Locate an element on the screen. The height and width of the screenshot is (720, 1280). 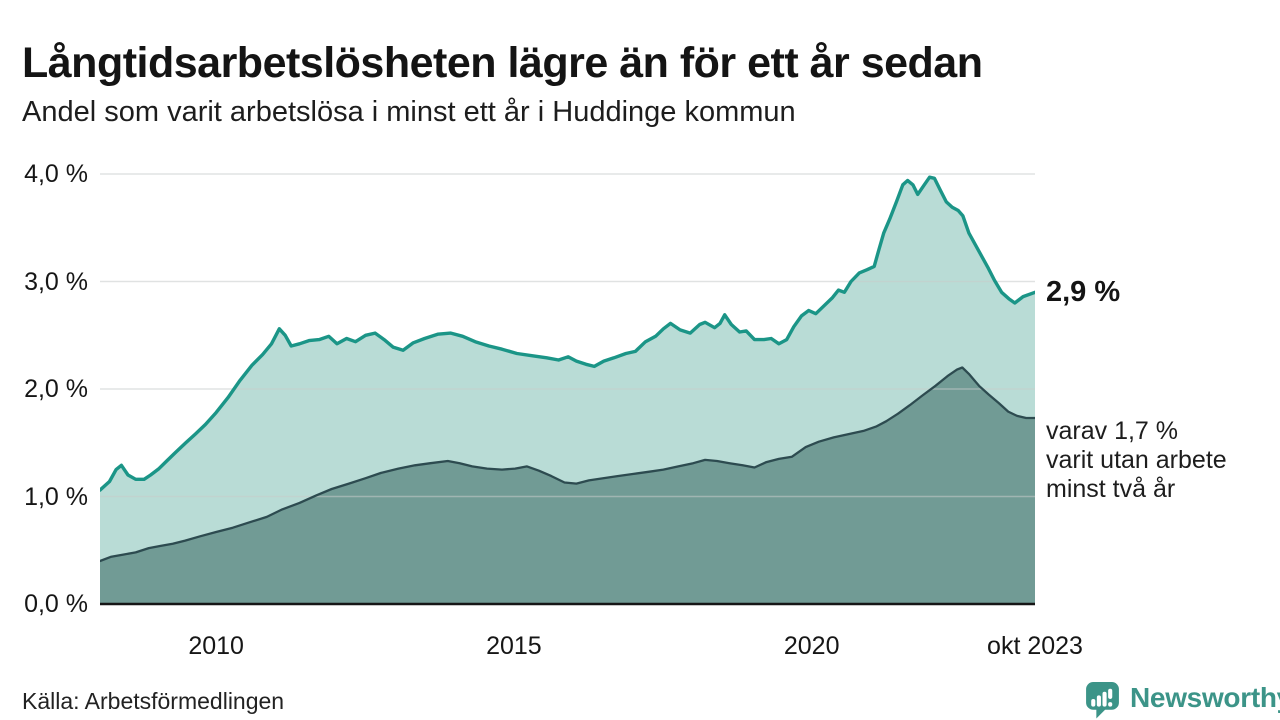
x-axis-tick-label: 2020 is located at coordinates (811, 646).